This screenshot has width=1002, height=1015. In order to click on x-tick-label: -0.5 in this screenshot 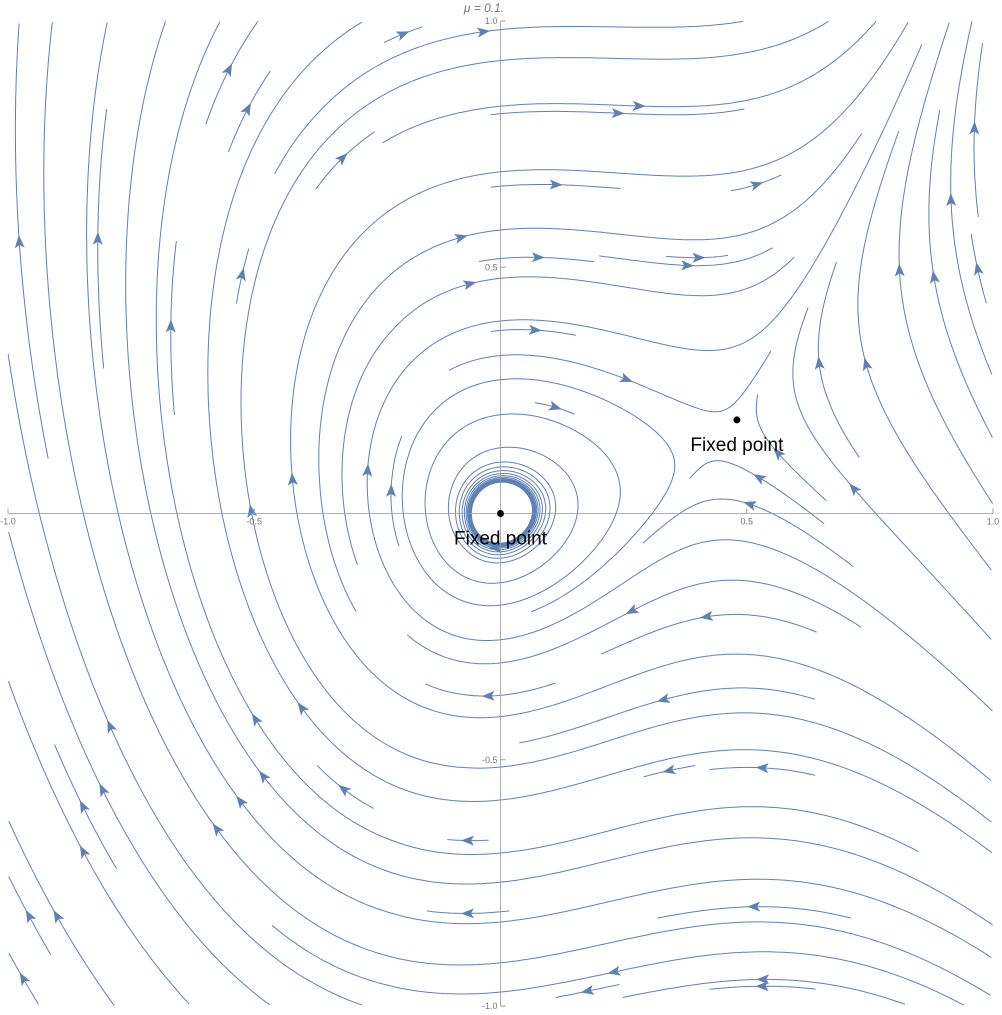, I will do `click(254, 522)`.